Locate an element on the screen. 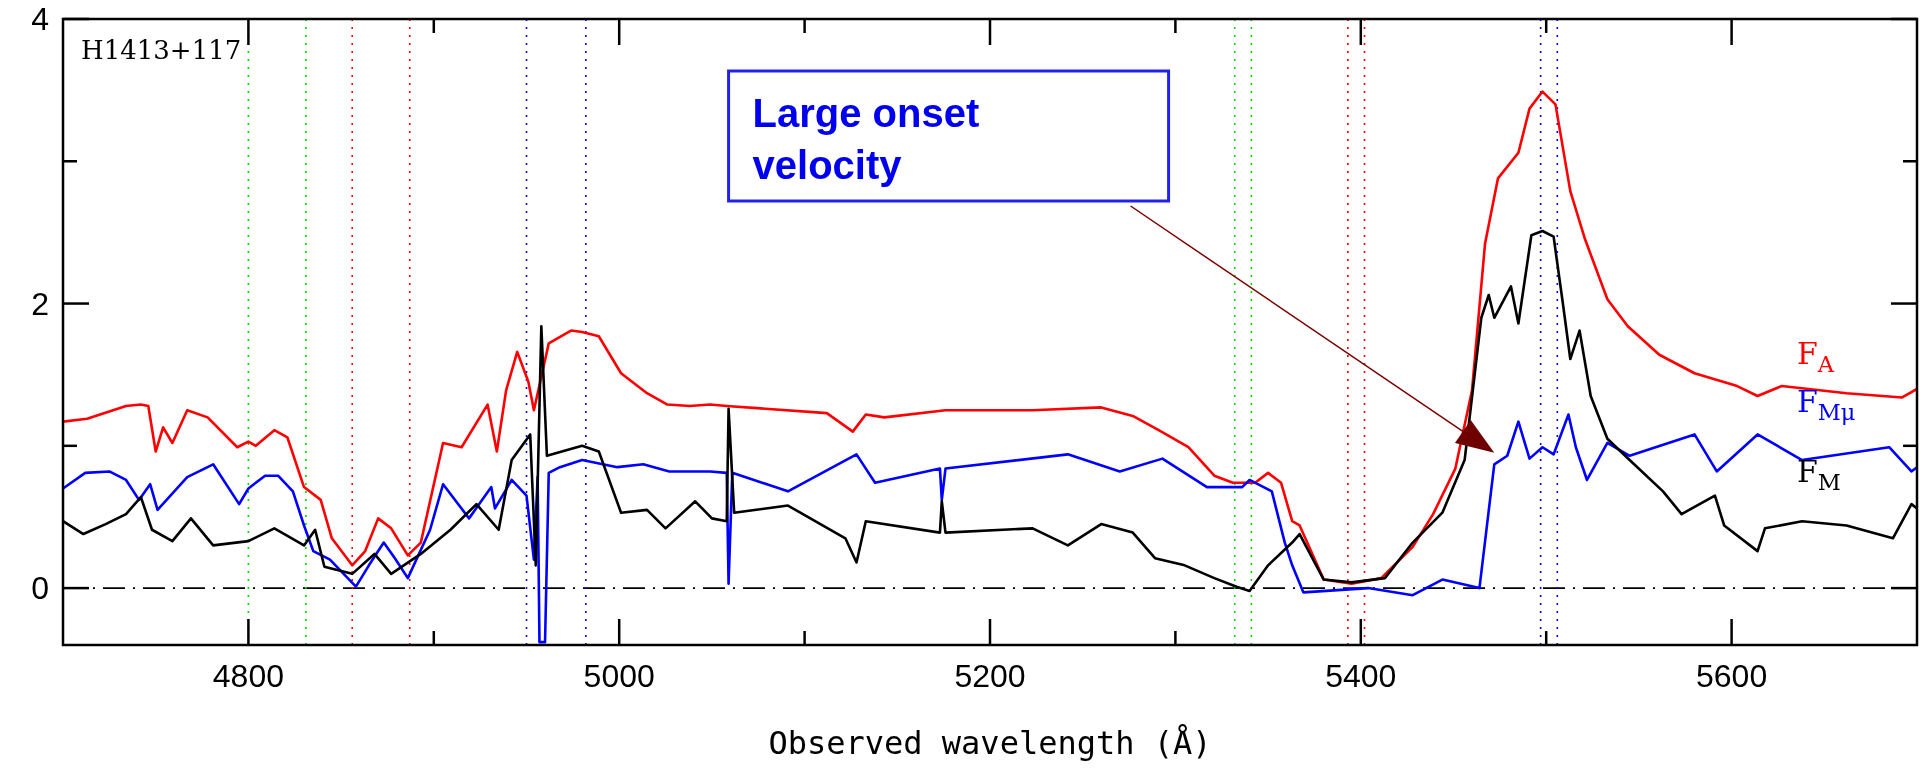 The width and height of the screenshot is (1926, 774). x-axis-title: Observed wavelength (Å) is located at coordinates (990, 743).